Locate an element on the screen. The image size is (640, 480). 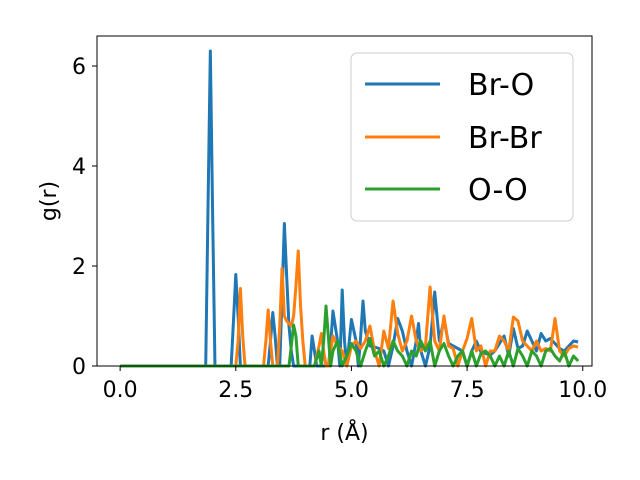
x-axis-label: r (Å) is located at coordinates (344, 432).